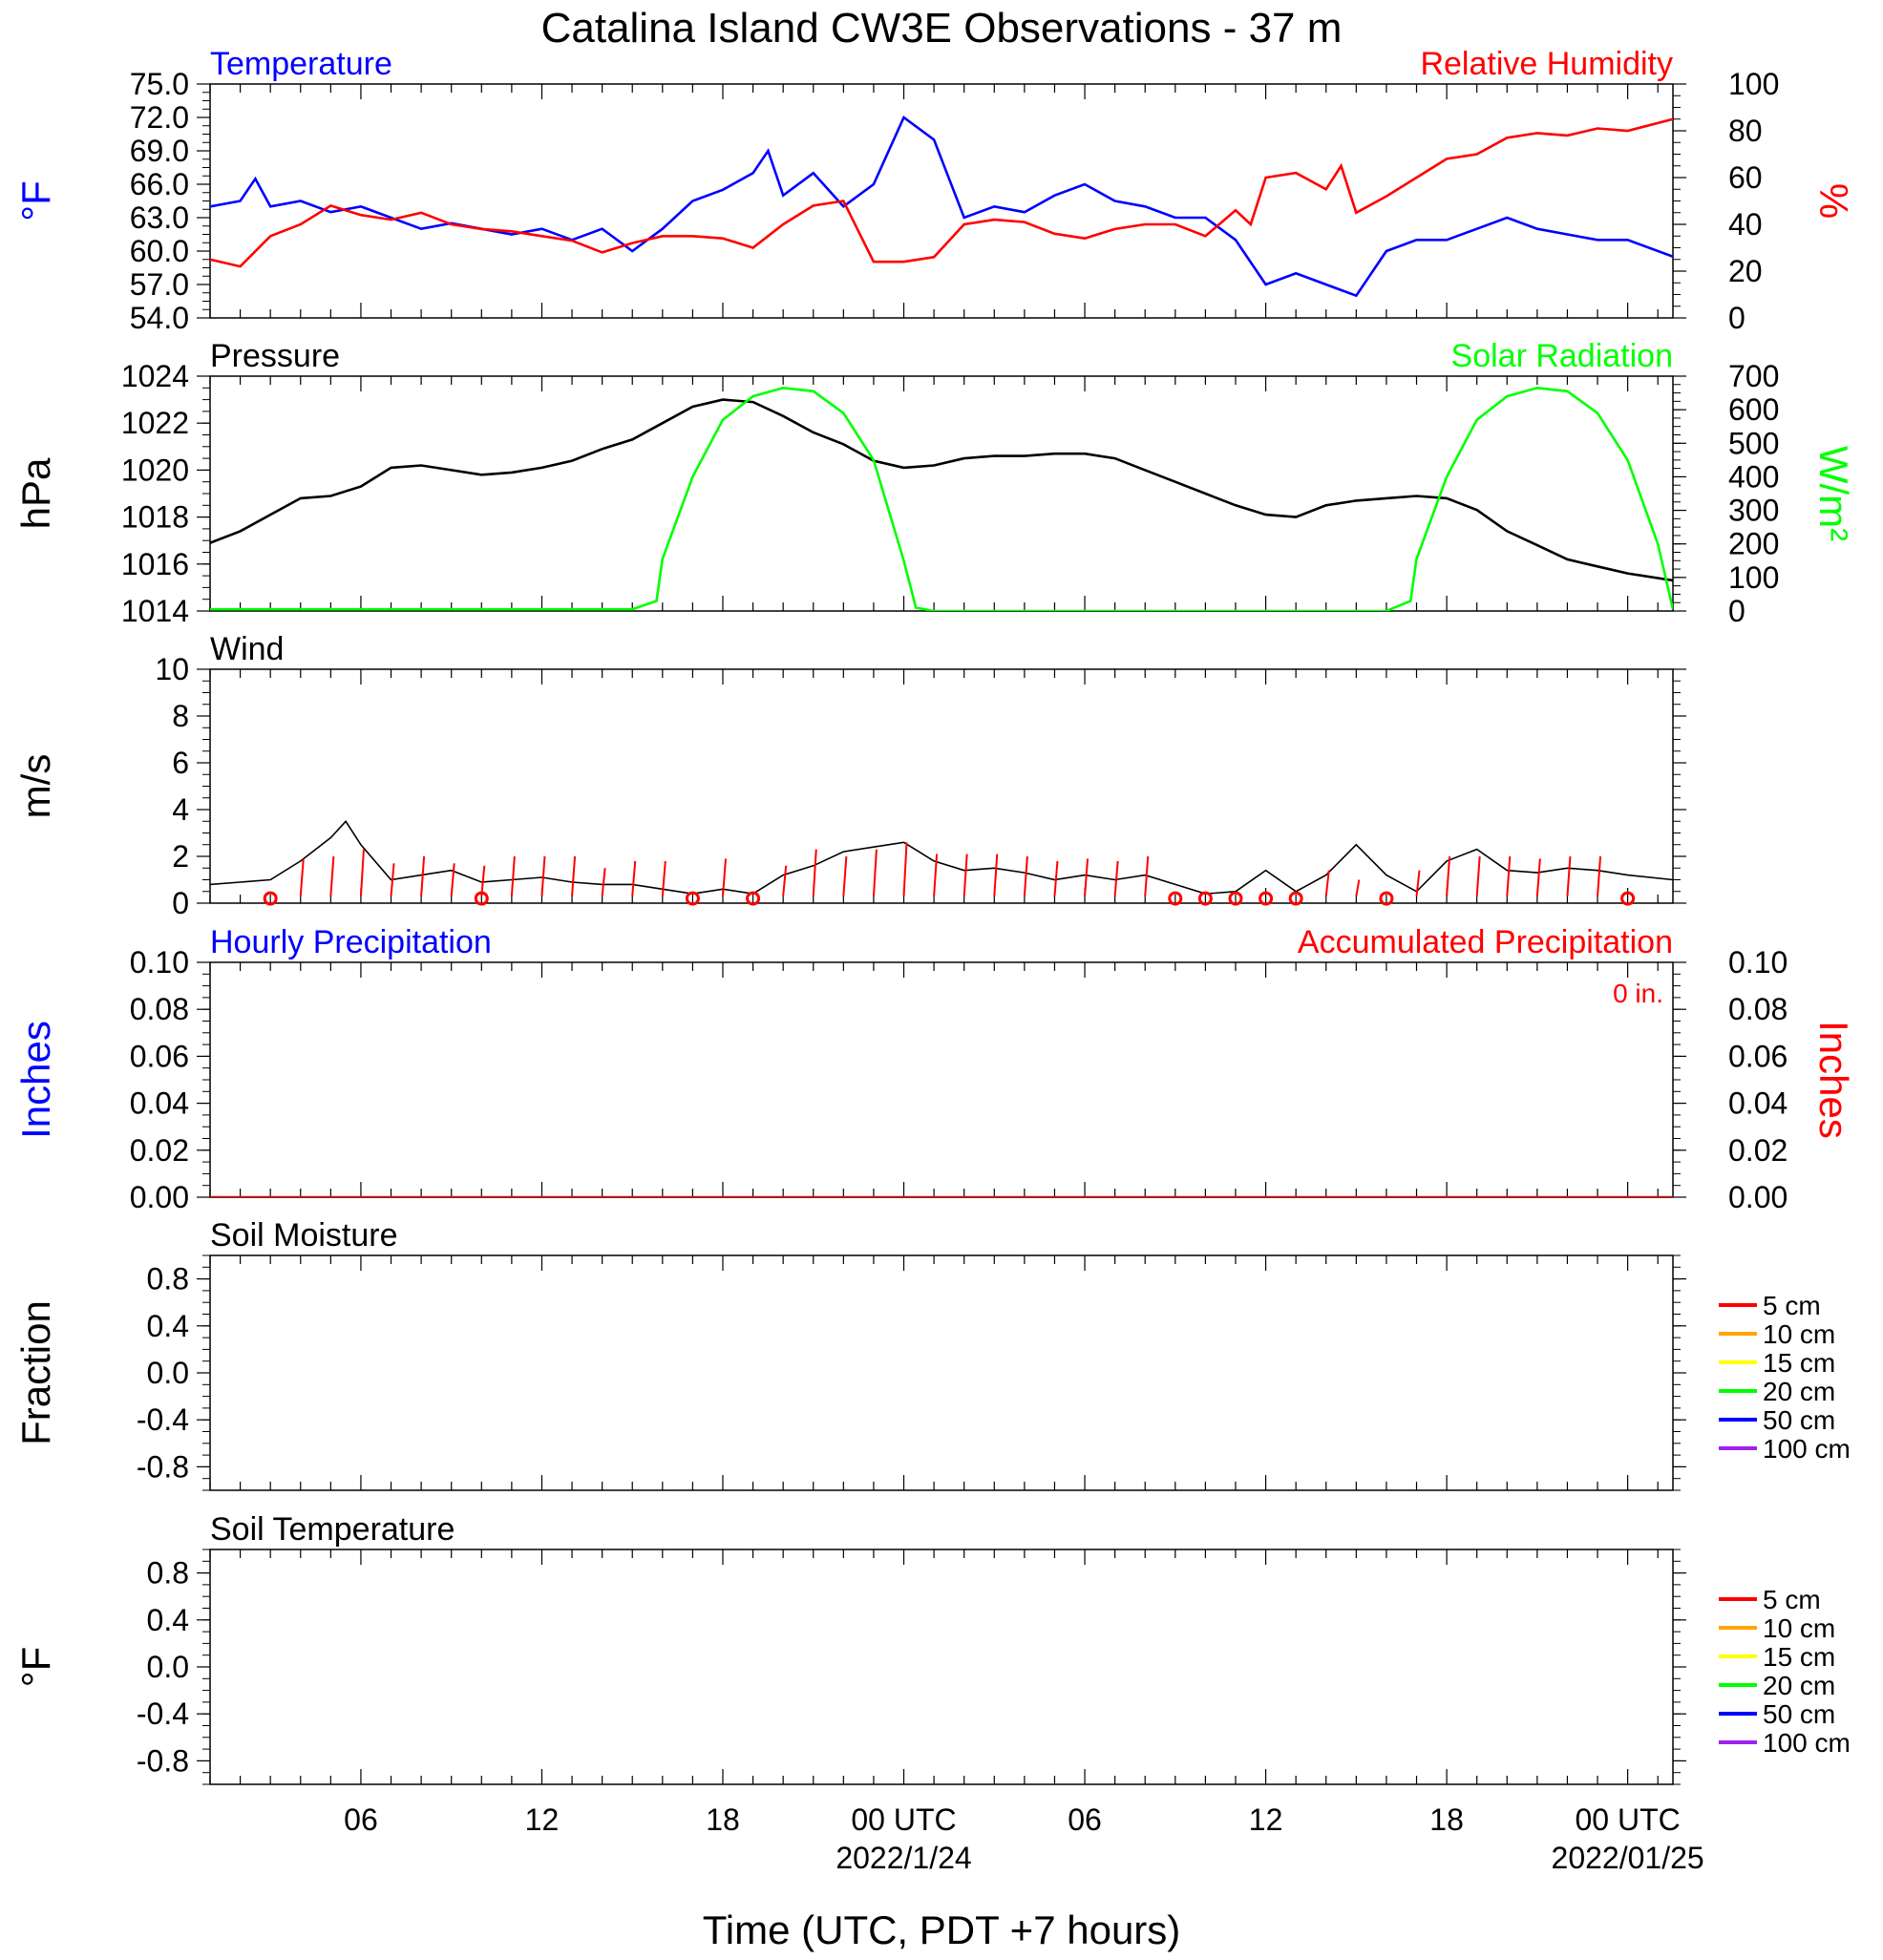  Describe the element at coordinates (159, 962) in the screenshot. I see `y-tick-label: 0.10` at that location.